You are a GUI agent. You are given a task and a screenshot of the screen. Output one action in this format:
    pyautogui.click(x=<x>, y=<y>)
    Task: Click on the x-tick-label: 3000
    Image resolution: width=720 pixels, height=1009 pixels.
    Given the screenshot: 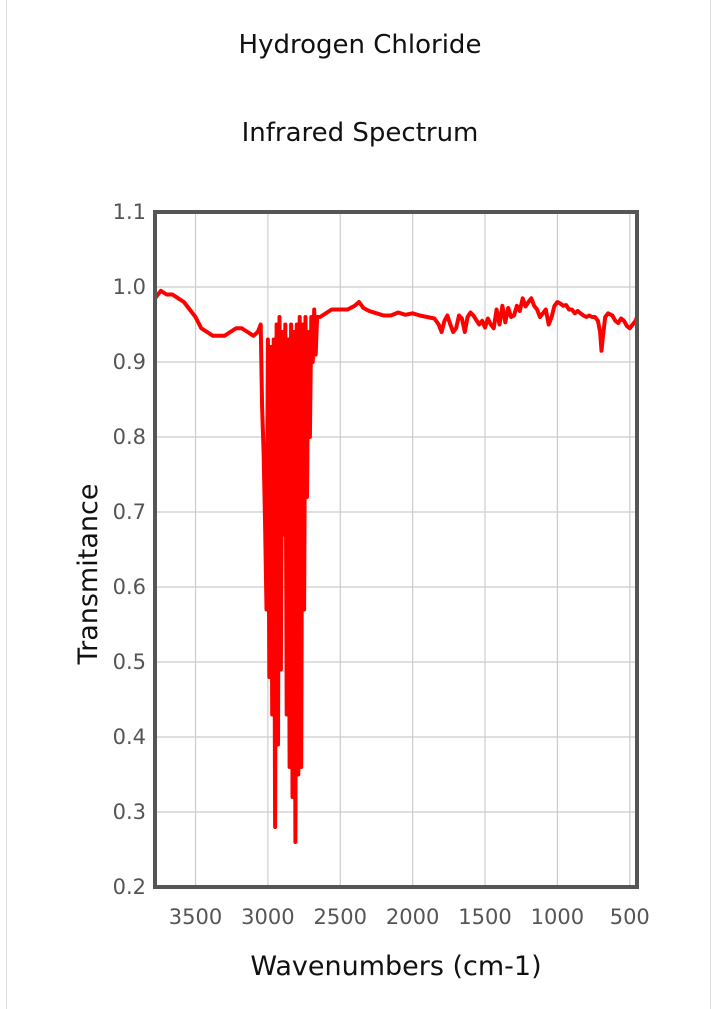 What is the action you would take?
    pyautogui.click(x=267, y=917)
    